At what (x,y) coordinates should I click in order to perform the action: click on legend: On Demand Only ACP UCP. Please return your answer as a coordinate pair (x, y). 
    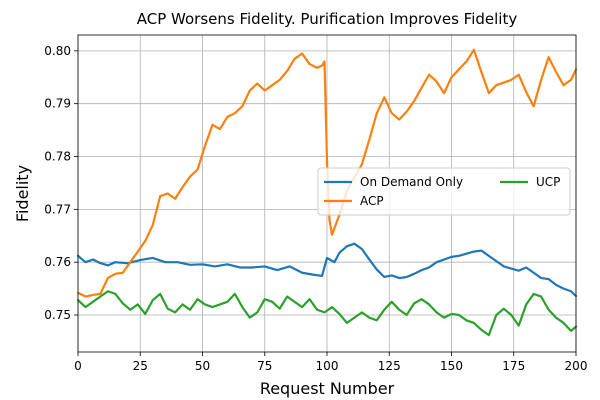
    Looking at the image, I should click on (444, 191).